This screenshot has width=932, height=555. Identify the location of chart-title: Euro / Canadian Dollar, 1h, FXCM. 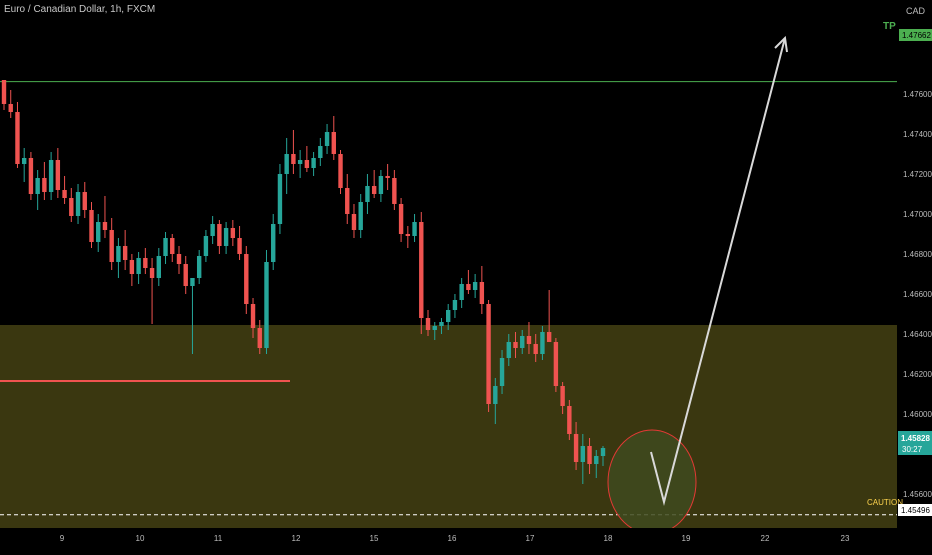
(80, 9).